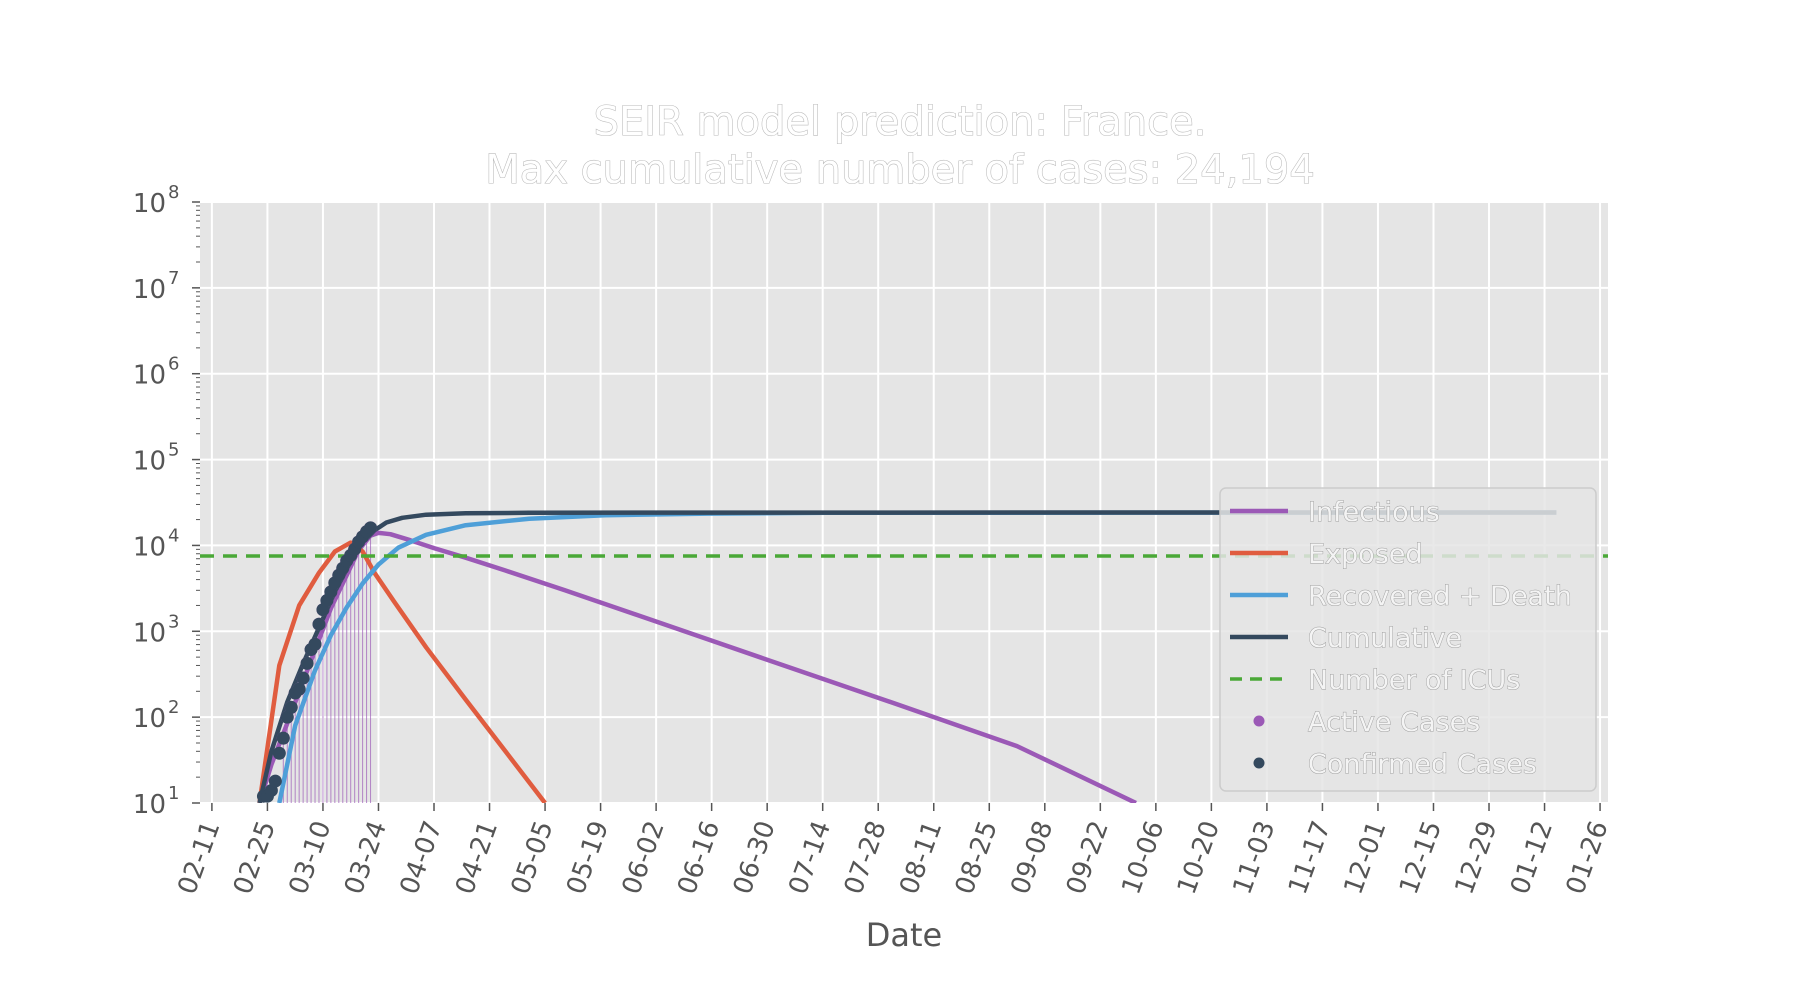 The image size is (1800, 1000). What do you see at coordinates (904, 935) in the screenshot?
I see `x-axis-label: Date` at bounding box center [904, 935].